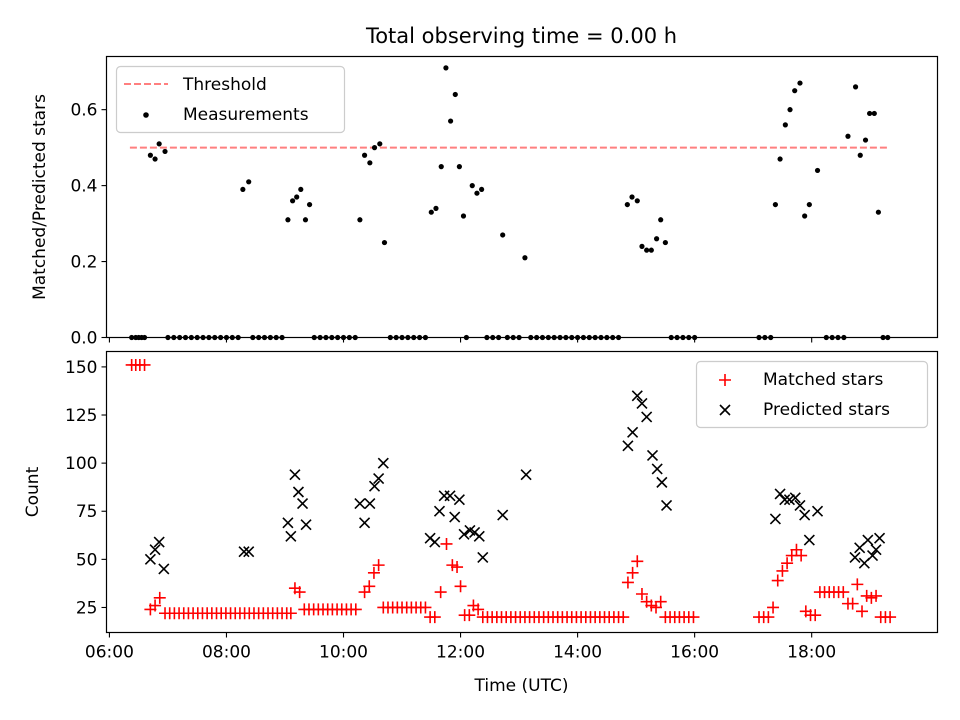 This screenshot has height=720, width=960. I want to click on predicted-legend-swatch, so click(725, 410).